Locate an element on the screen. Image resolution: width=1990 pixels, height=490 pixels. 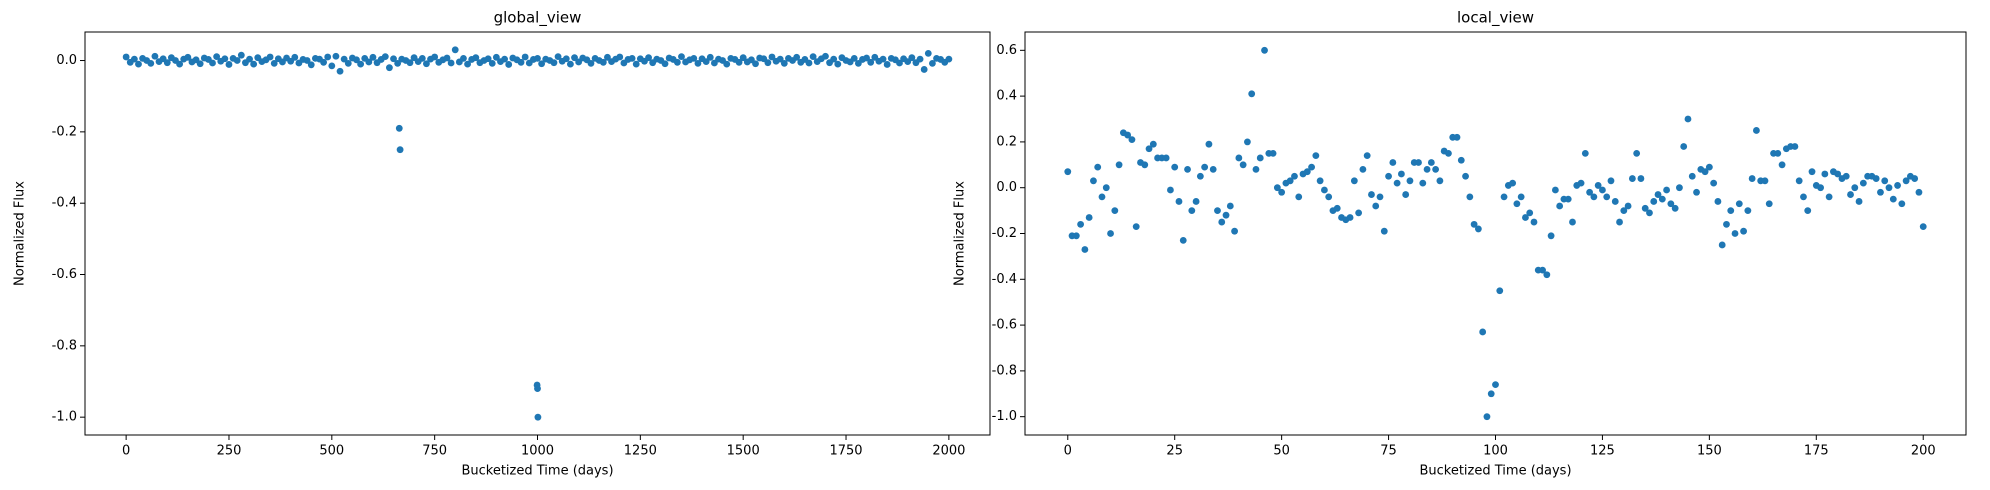
y-tick-label: -0.6 is located at coordinates (64, 274).